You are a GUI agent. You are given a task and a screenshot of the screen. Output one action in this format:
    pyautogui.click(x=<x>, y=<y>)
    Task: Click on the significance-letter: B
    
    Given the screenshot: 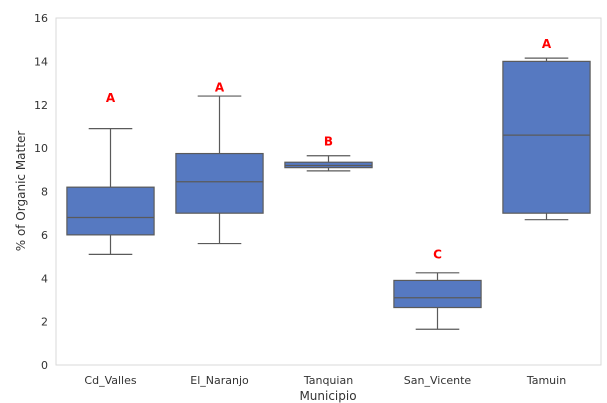 What is the action you would take?
    pyautogui.click(x=328, y=142)
    